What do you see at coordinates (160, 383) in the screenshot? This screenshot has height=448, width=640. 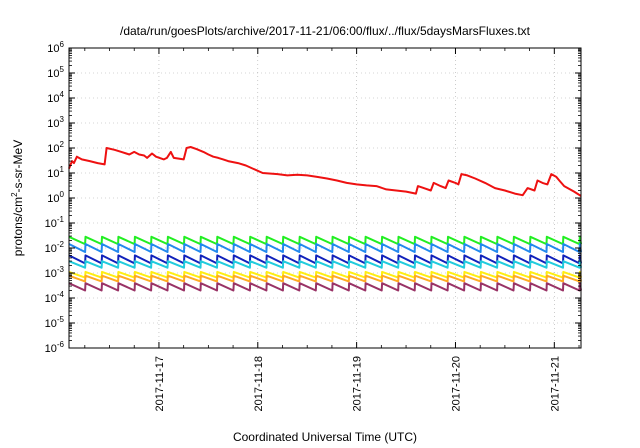 I see `x-tick-label: 2017-11-17` at bounding box center [160, 383].